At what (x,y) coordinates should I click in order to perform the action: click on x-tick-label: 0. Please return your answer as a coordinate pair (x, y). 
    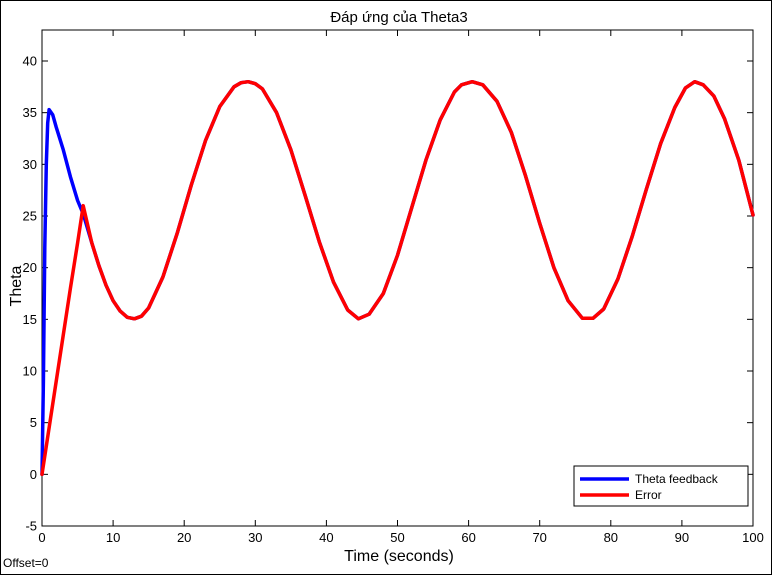
    Looking at the image, I should click on (41, 537).